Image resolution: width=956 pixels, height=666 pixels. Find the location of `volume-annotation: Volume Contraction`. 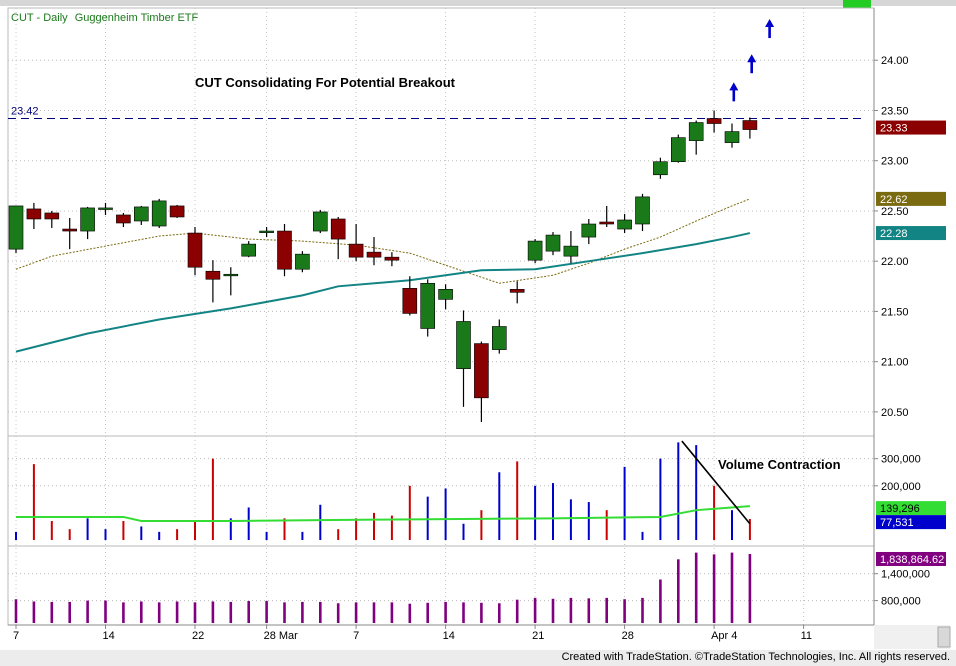

volume-annotation: Volume Contraction is located at coordinates (779, 464).